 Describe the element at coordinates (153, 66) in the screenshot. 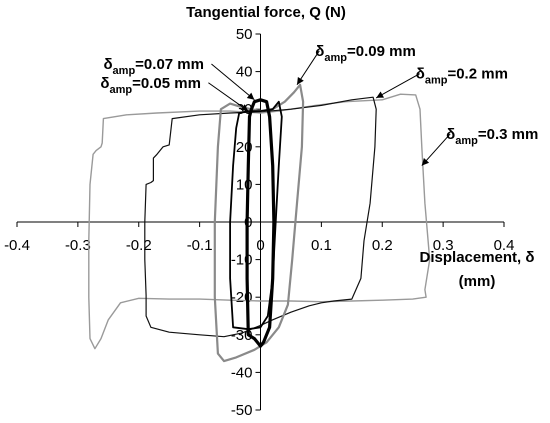

I see `annotation-label-1: δamp=0.07 mm` at that location.